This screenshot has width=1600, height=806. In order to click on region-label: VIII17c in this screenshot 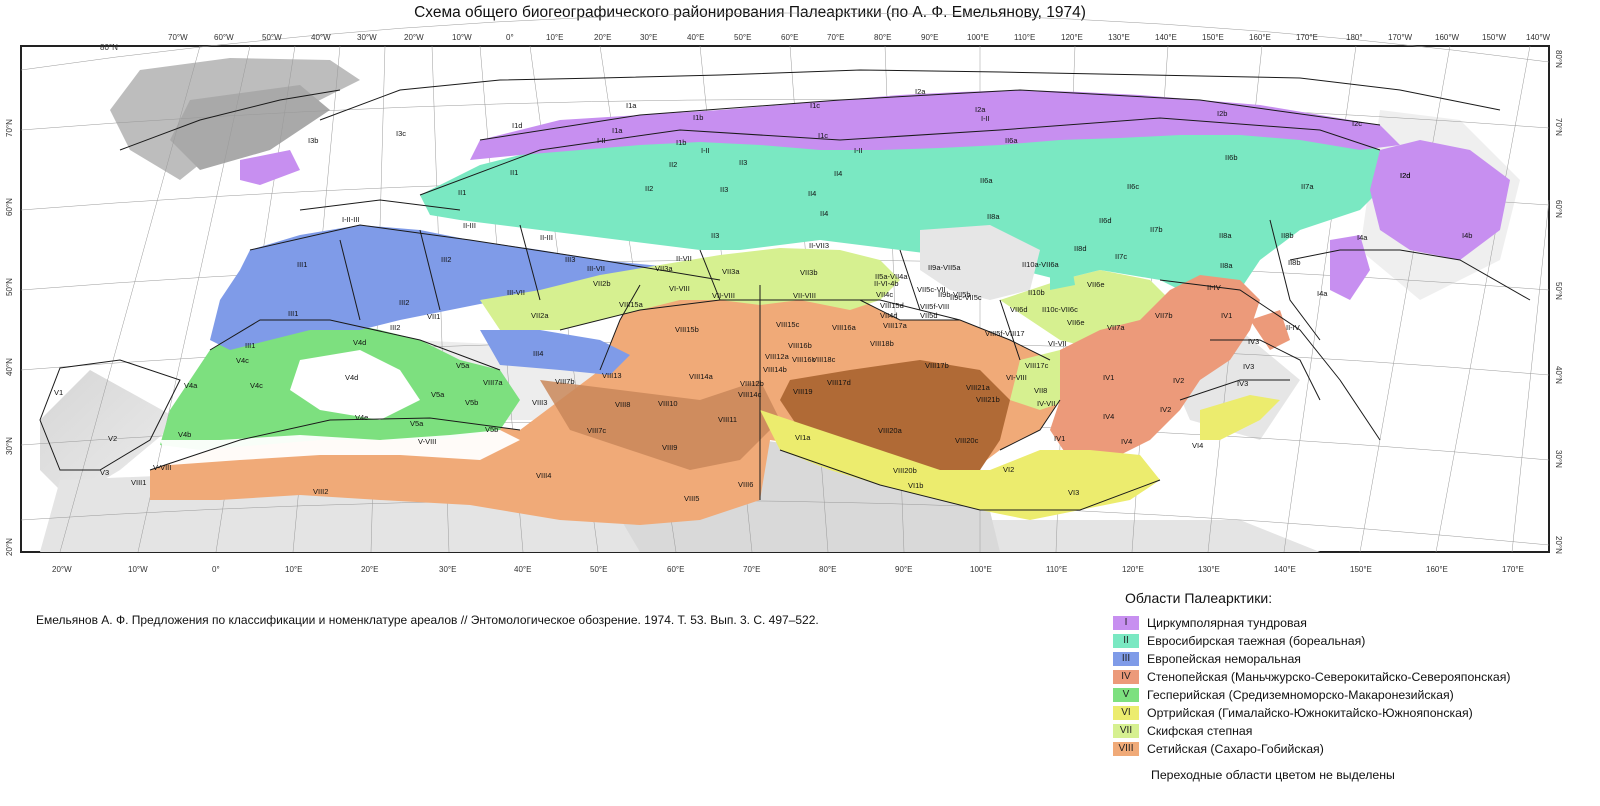, I will do `click(1037, 365)`.